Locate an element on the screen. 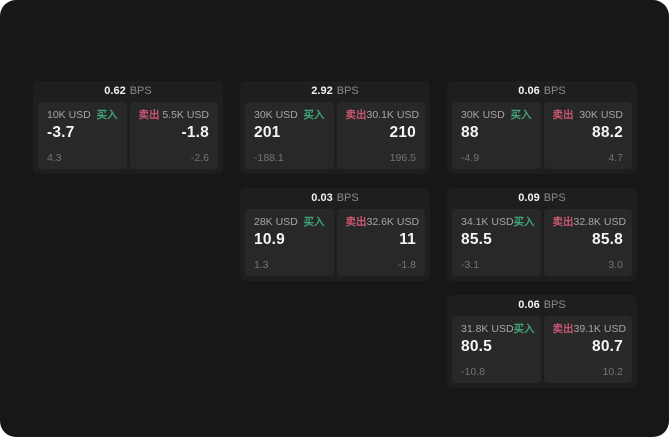  sell-panel: 卖出 5.5K USD -1.8 -2.6 is located at coordinates (173, 135).